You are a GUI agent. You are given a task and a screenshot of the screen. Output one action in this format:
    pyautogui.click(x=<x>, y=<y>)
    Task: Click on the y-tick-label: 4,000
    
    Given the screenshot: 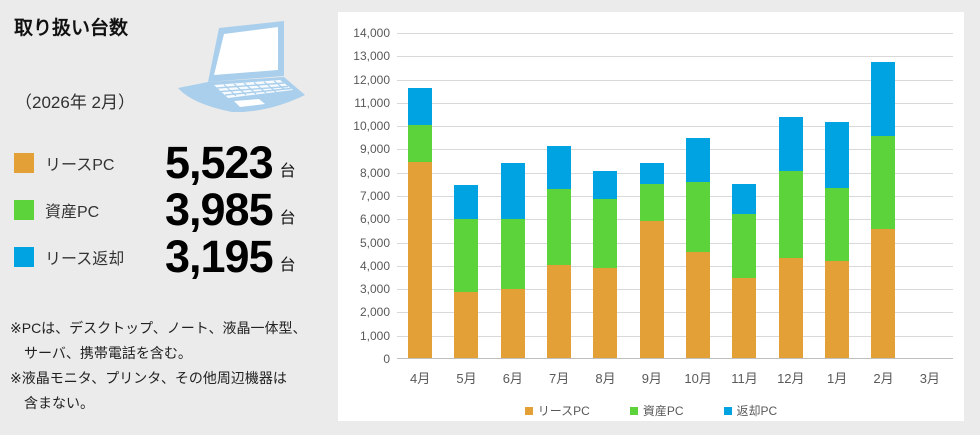 What is the action you would take?
    pyautogui.click(x=374, y=265)
    